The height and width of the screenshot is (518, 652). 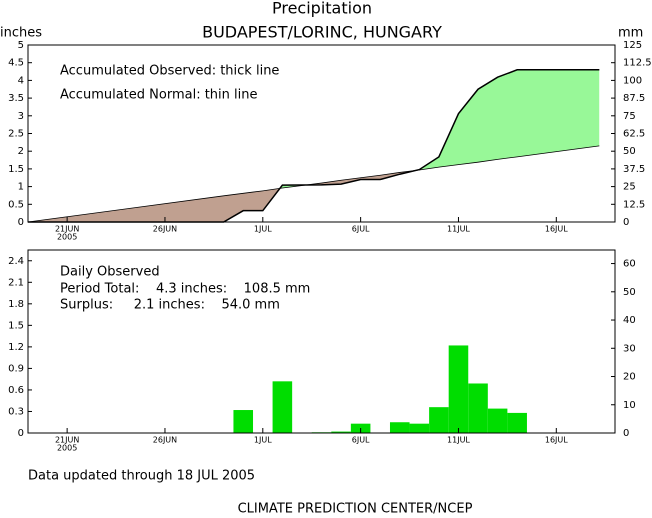 What do you see at coordinates (634, 134) in the screenshot?
I see `y2-tick-label: 62.5` at bounding box center [634, 134].